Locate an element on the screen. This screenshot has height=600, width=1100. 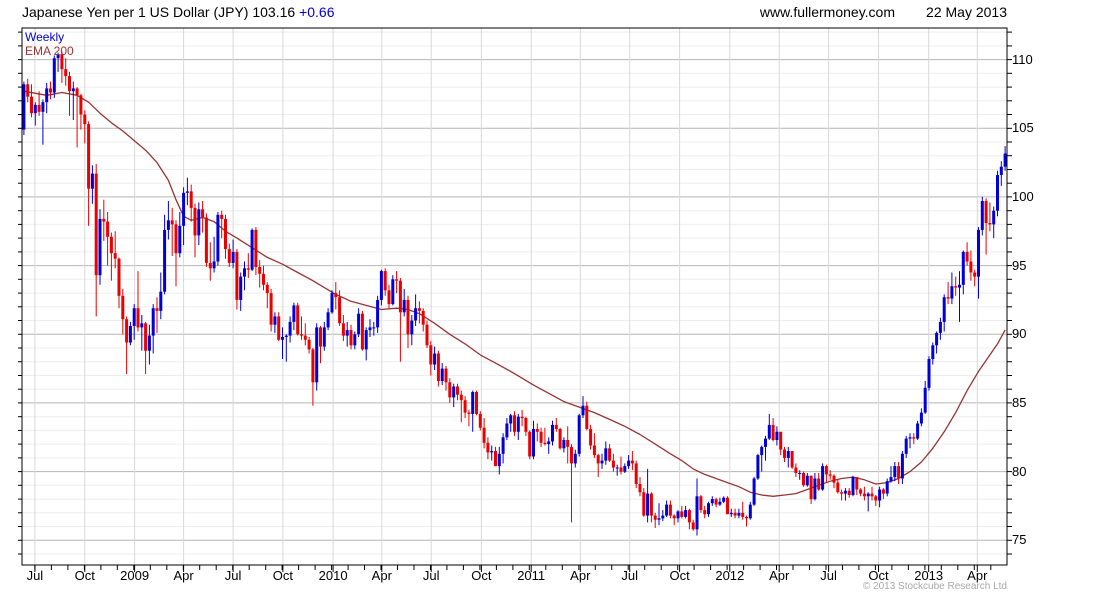
y-axis-label: 95 is located at coordinates (1019, 265).